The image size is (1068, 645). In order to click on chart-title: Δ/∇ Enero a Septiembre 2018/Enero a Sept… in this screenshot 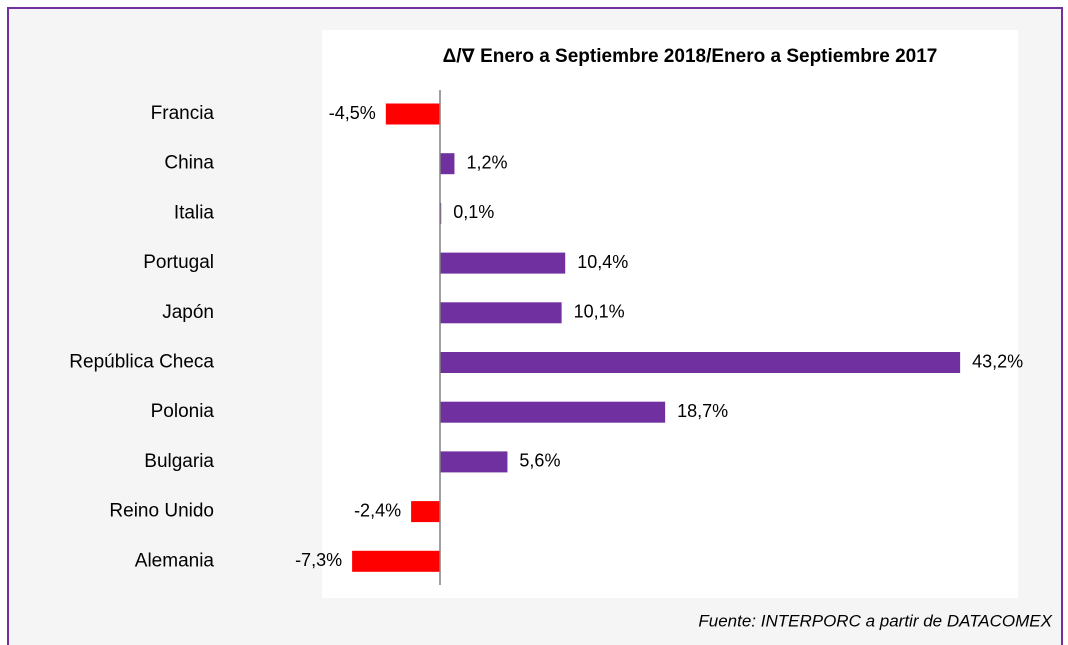, I will do `click(690, 56)`.